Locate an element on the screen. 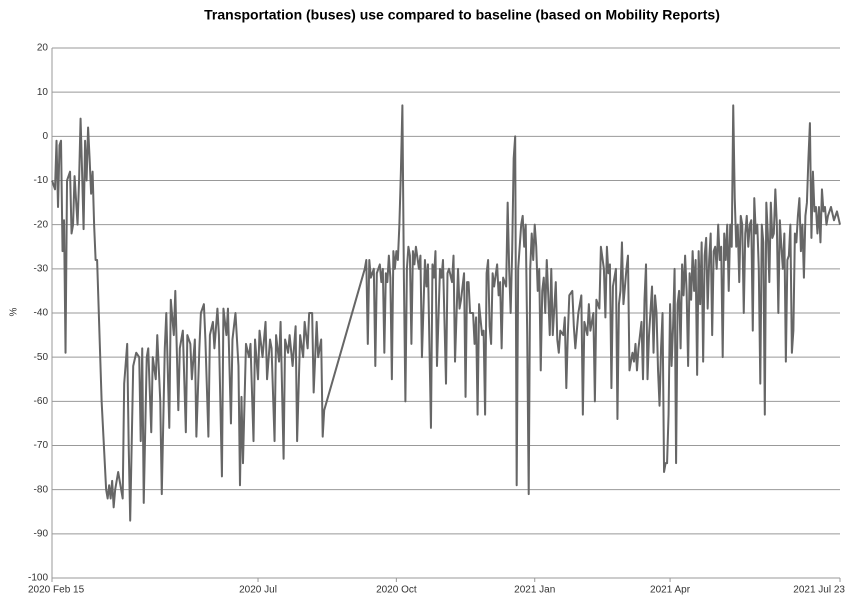  y-axis-label: % is located at coordinates (14, 311).